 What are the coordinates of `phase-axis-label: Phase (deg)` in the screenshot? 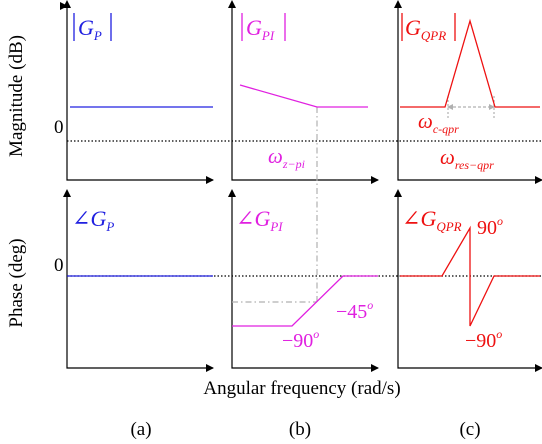 It's located at (16, 282).